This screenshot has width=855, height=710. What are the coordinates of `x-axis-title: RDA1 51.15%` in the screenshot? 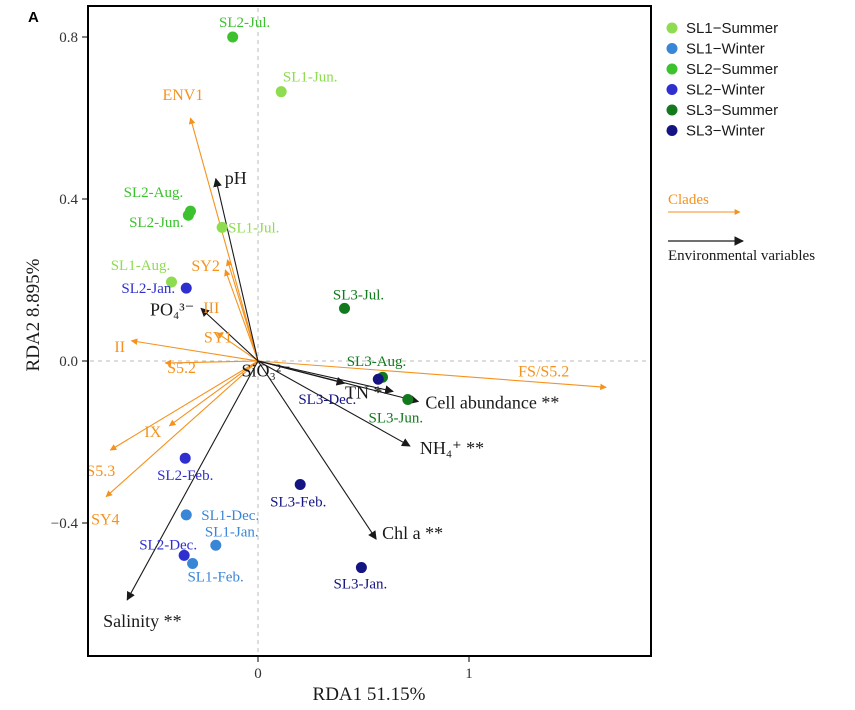 It's located at (369, 694).